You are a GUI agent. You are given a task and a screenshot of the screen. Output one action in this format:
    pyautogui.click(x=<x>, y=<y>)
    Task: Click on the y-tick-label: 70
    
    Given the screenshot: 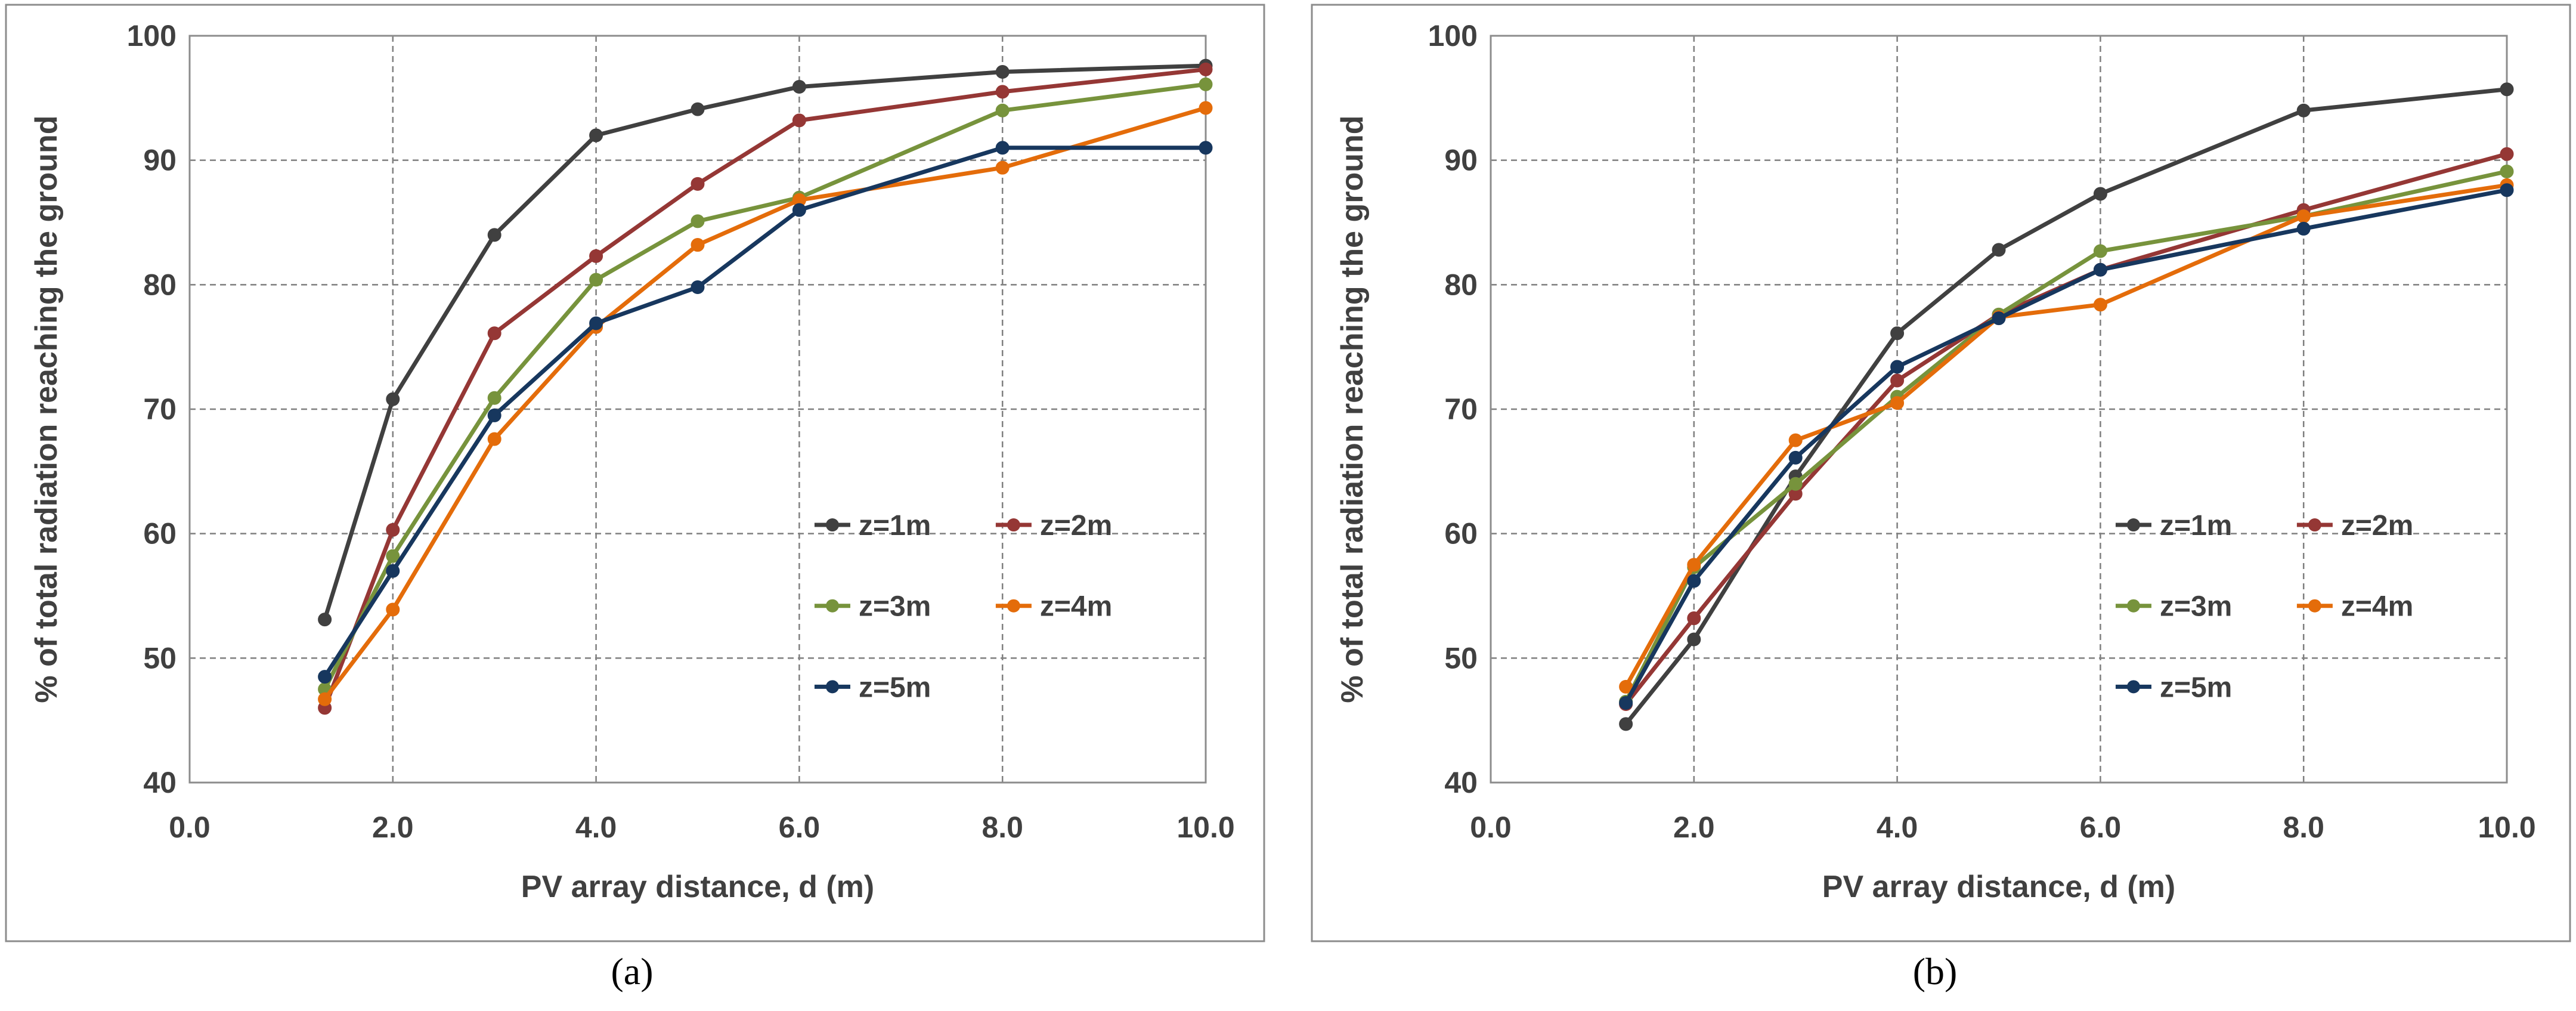 What is the action you would take?
    pyautogui.click(x=1461, y=409)
    